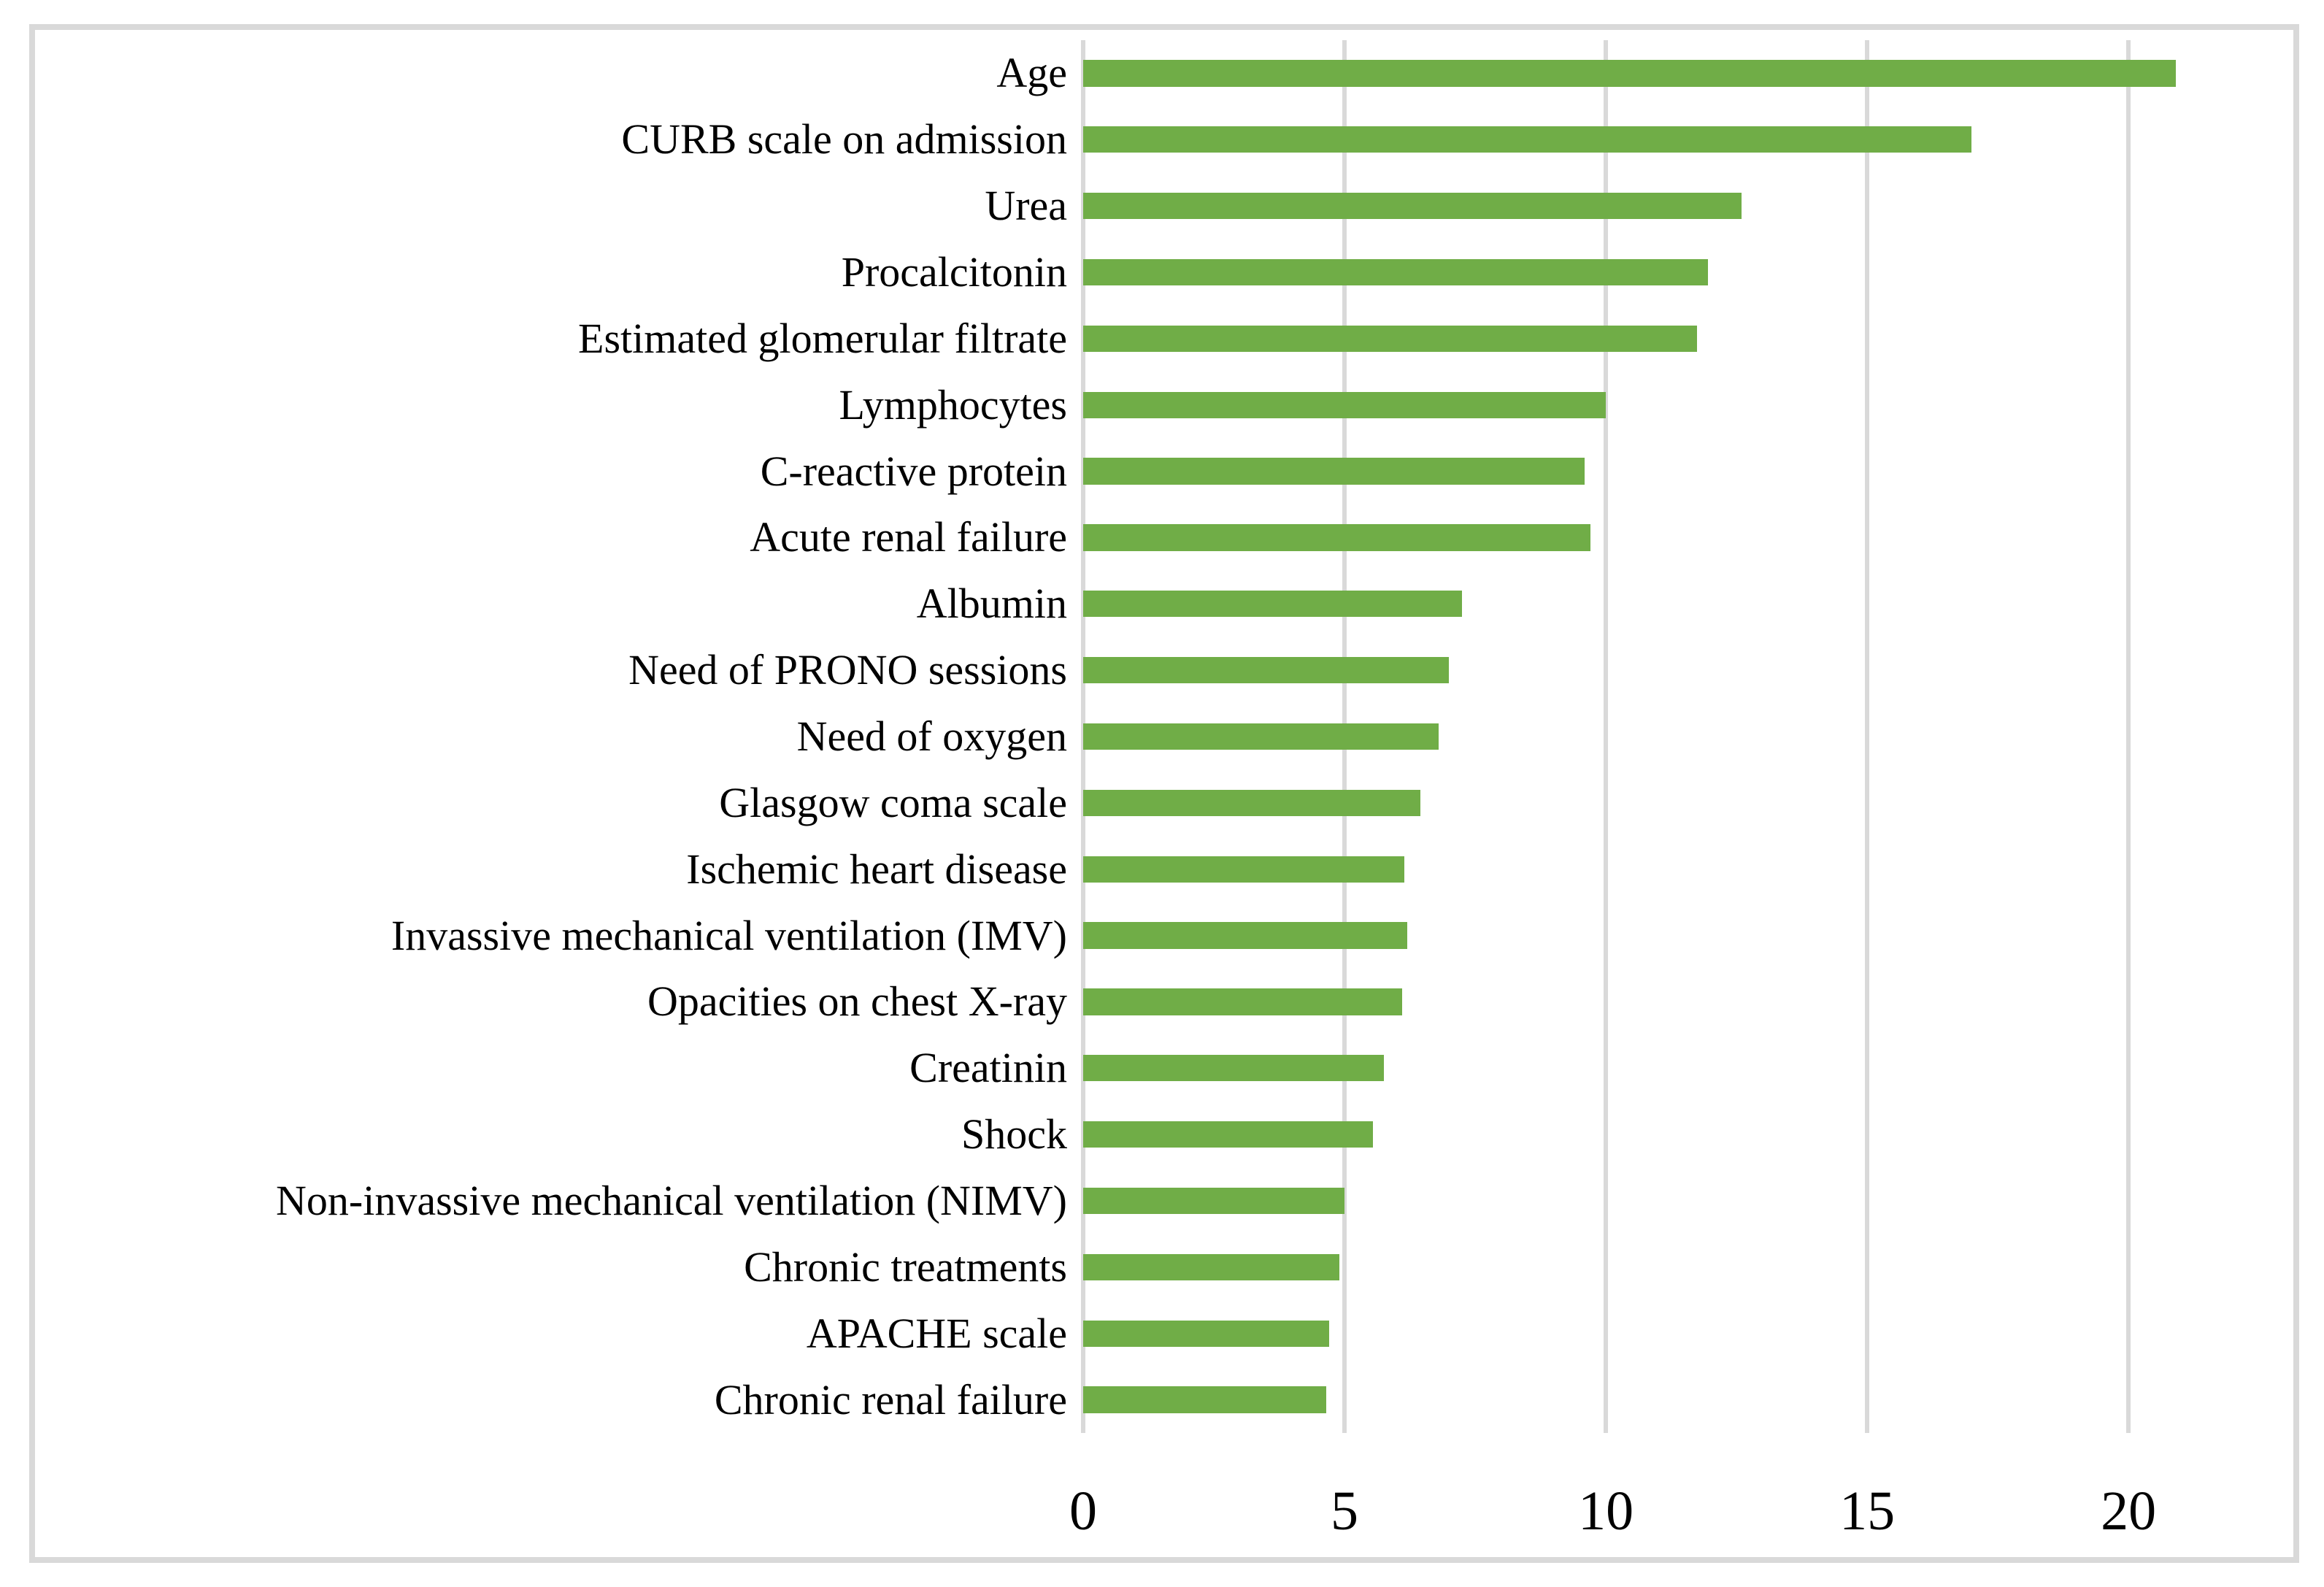 The image size is (2324, 1587). I want to click on category-label-estimated-glomerular-filtrate: Estimated glomerular filtrate, so click(822, 338).